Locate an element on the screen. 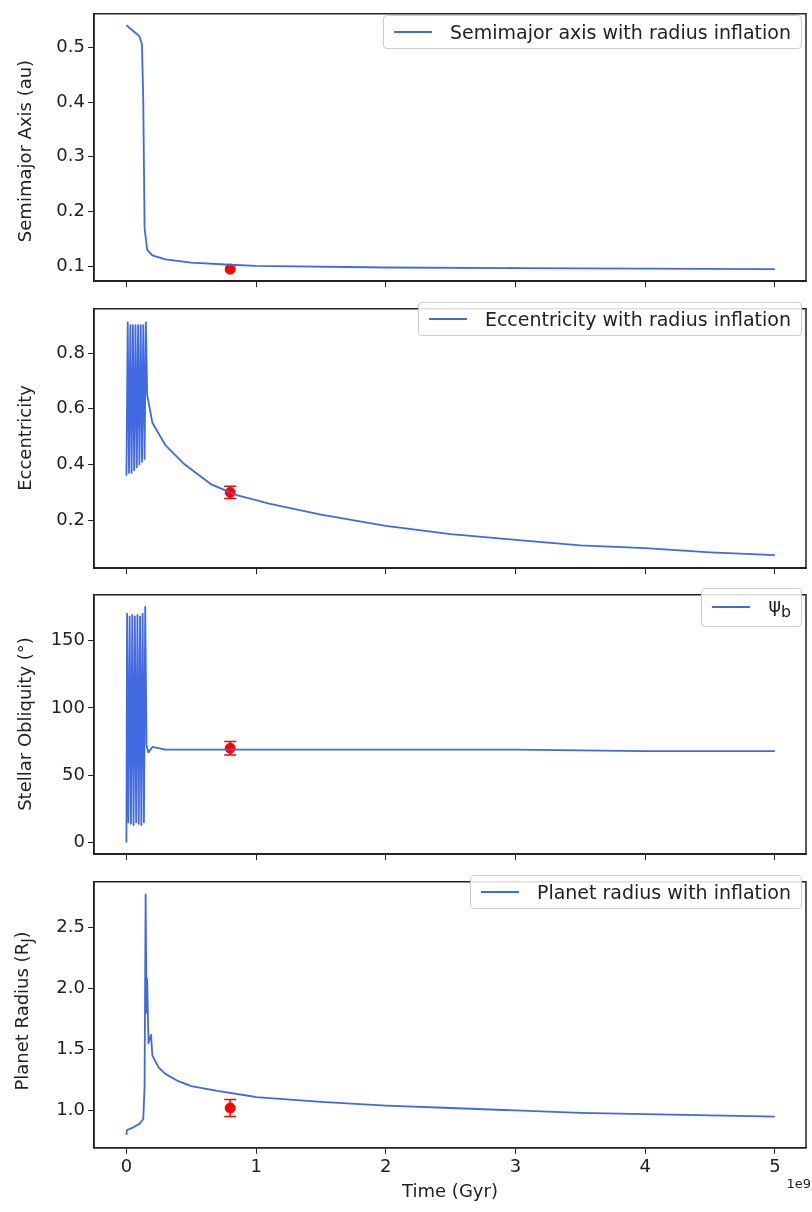 Image resolution: width=812 pixels, height=1212 pixels. y-tick-label: 0.8 is located at coordinates (70, 351).